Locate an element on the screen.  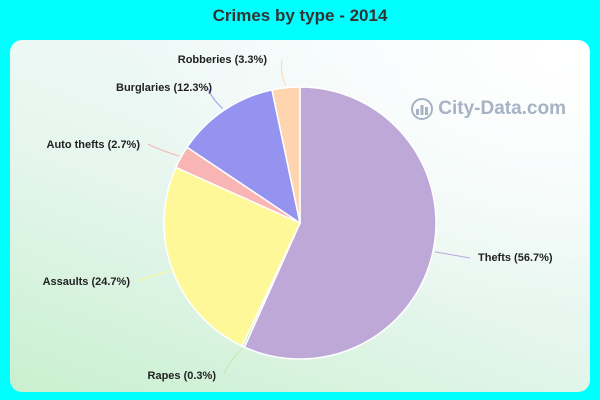
chart-title: Crimes by type - 2014 is located at coordinates (300, 15).